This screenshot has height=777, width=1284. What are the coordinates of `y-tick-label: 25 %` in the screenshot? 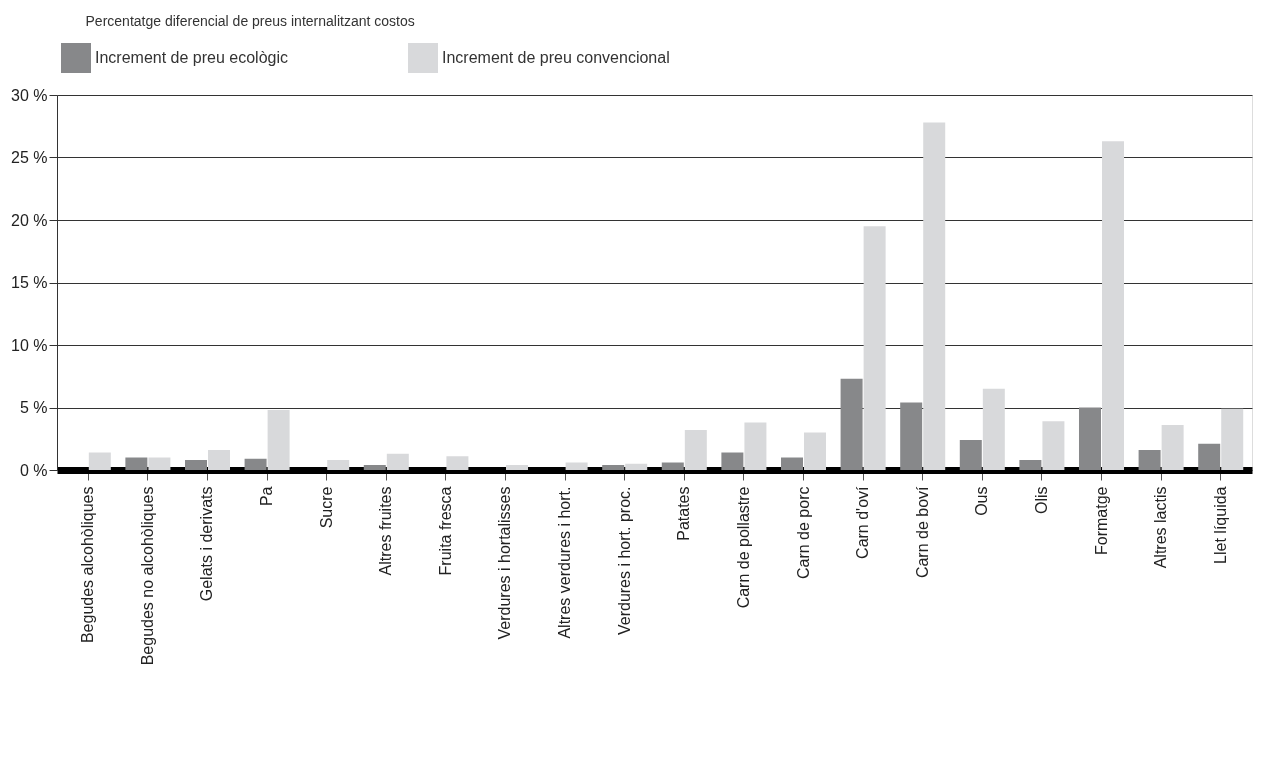 It's located at (29, 157).